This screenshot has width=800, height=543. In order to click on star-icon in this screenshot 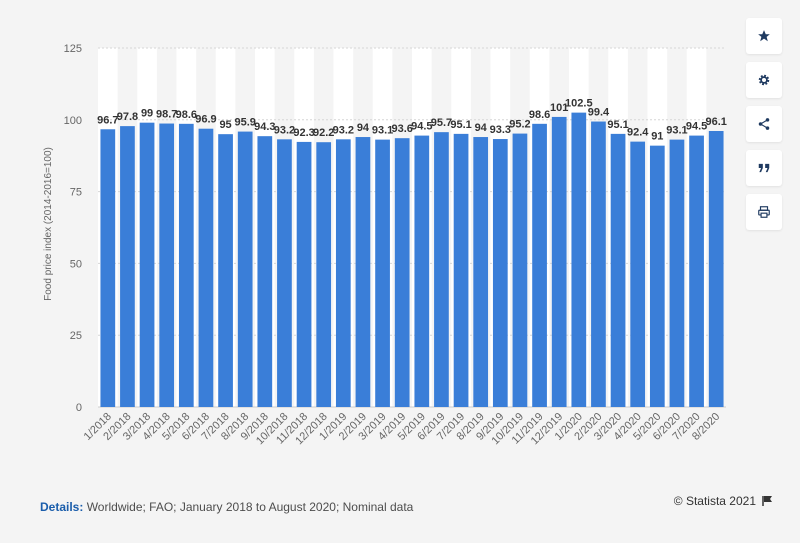, I will do `click(764, 36)`.